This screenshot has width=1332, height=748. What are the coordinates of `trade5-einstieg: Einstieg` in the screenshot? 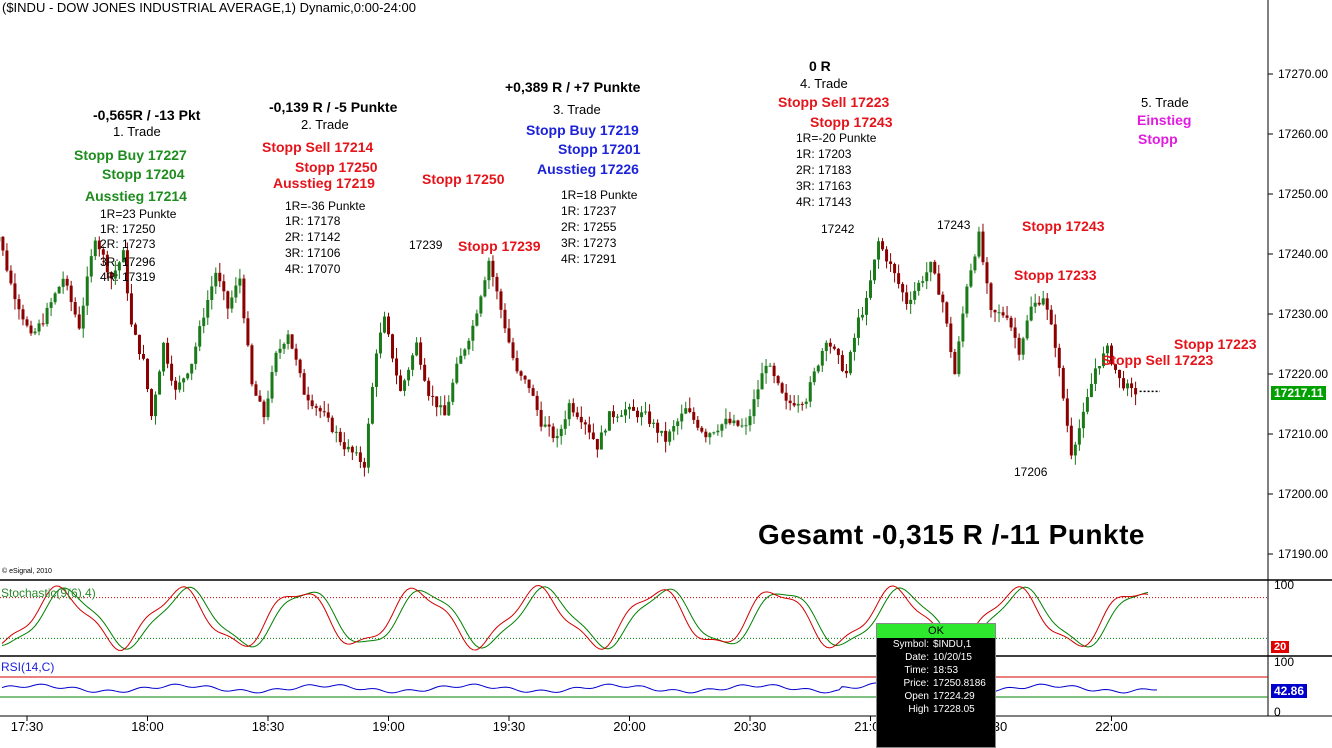 It's located at (1164, 120).